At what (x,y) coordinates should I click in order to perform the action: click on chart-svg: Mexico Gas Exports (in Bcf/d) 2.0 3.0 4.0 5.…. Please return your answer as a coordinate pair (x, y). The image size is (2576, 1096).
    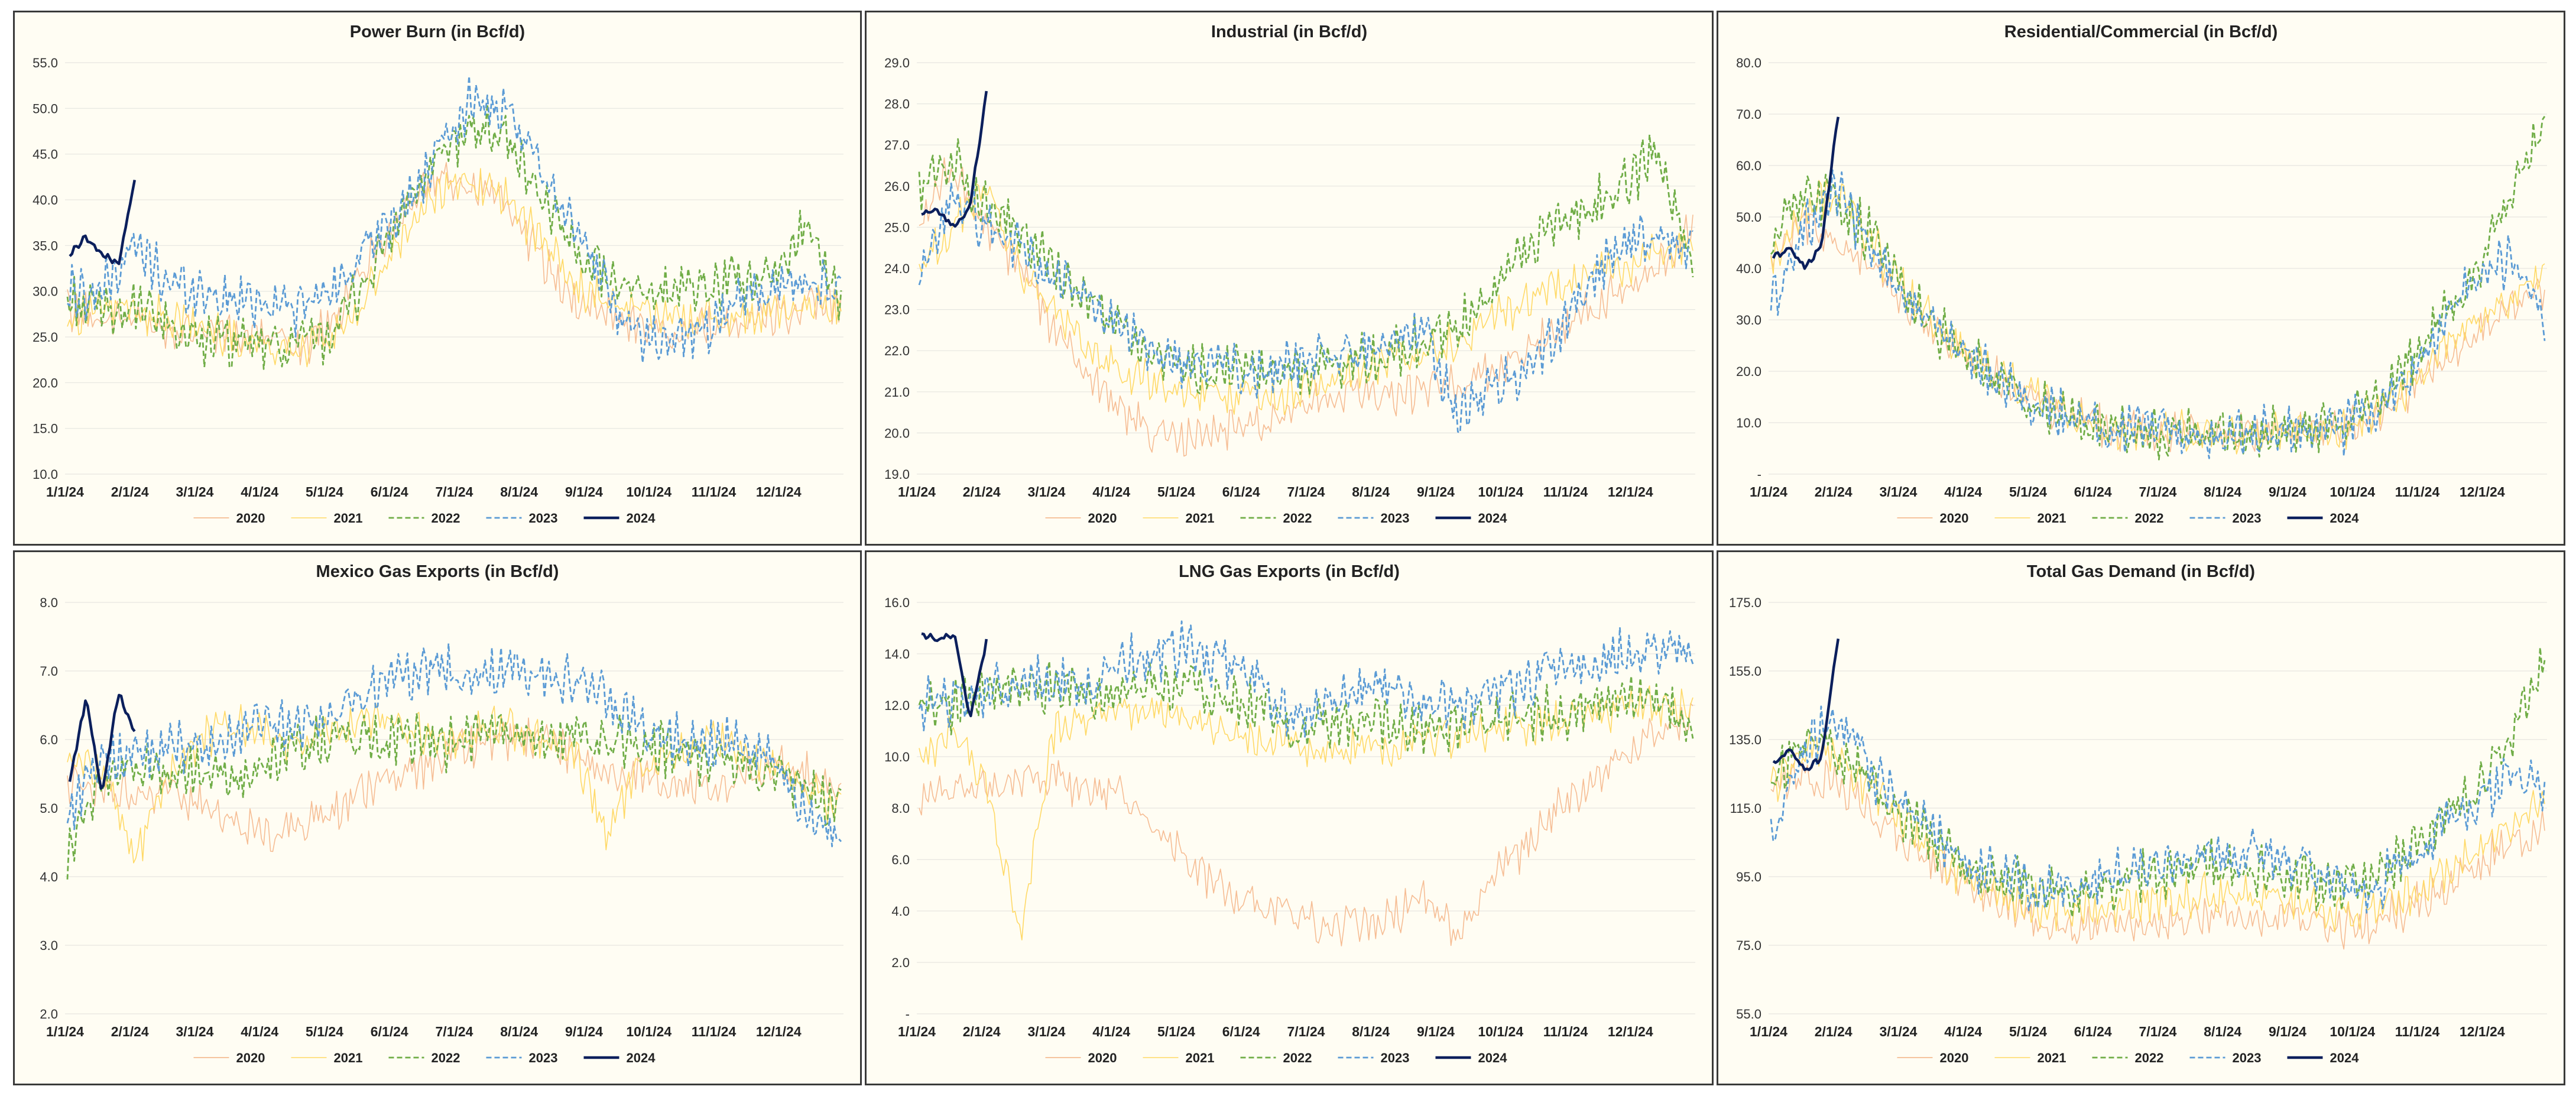
    Looking at the image, I should click on (441, 814).